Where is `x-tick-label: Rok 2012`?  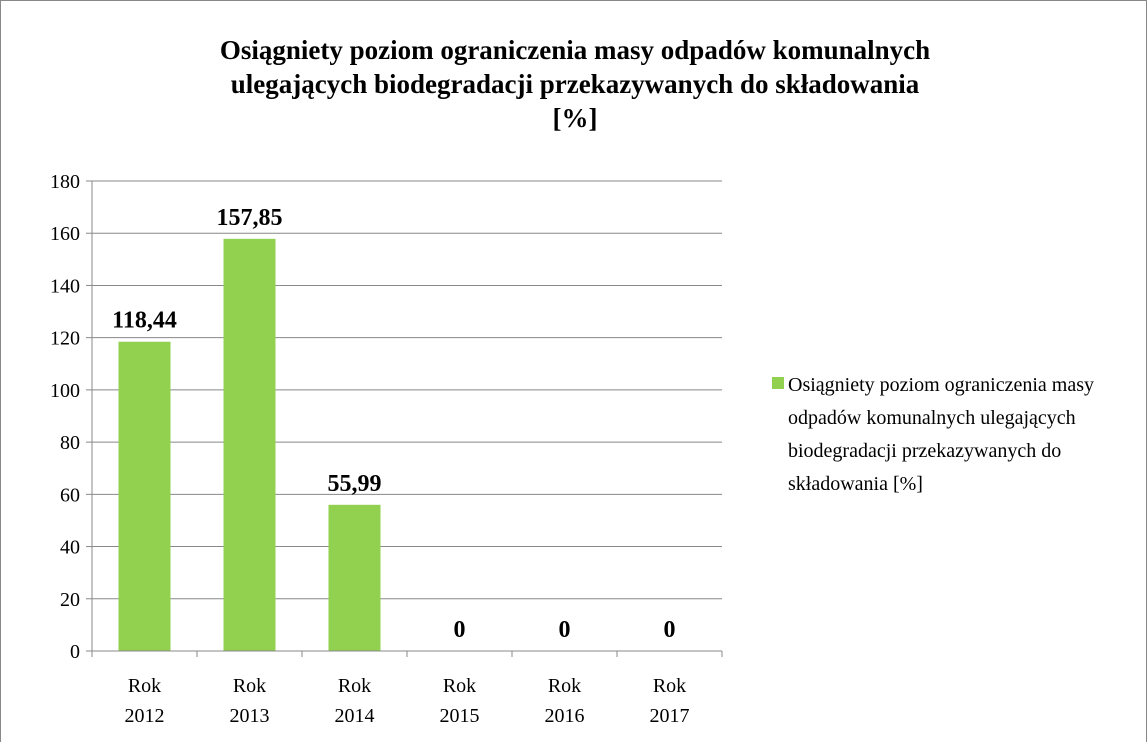
x-tick-label: Rok 2012 is located at coordinates (145, 701).